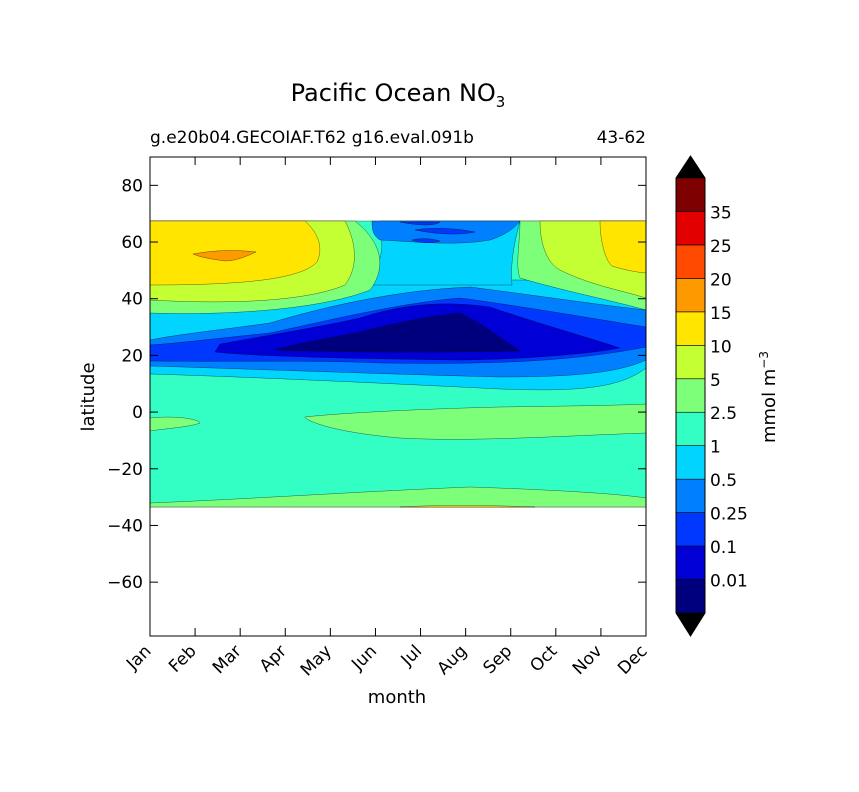 The height and width of the screenshot is (792, 859). What do you see at coordinates (398, 253) in the screenshot?
I see `region-10-north` at bounding box center [398, 253].